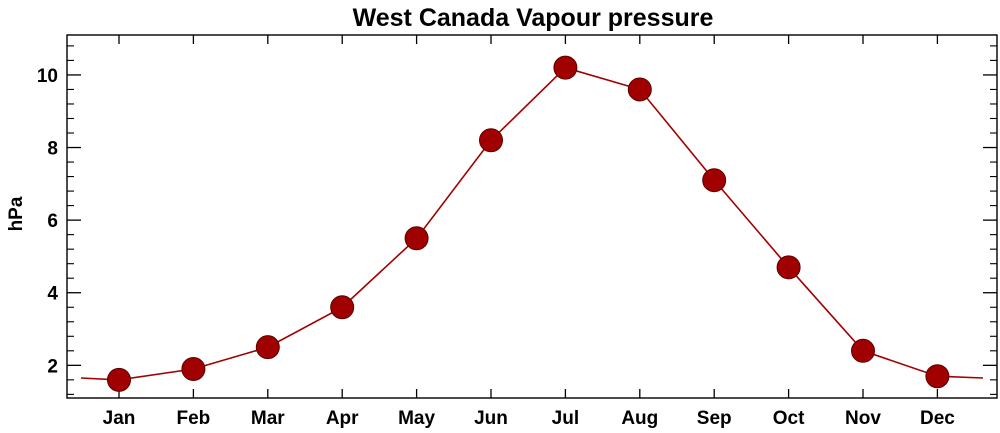 Image resolution: width=1000 pixels, height=433 pixels. Describe the element at coordinates (416, 418) in the screenshot. I see `x-tick-label-may: May` at that location.